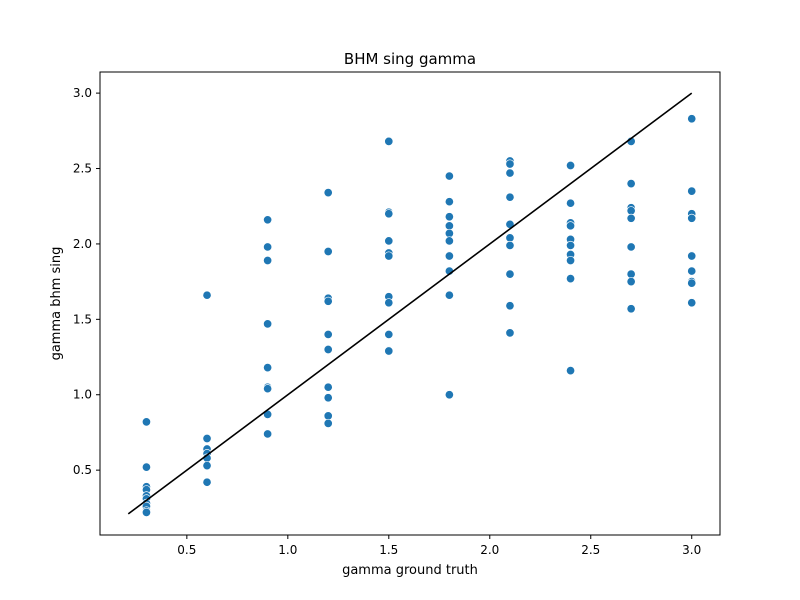 Image resolution: width=800 pixels, height=600 pixels. I want to click on y-tick-label: 2.5, so click(82, 169).